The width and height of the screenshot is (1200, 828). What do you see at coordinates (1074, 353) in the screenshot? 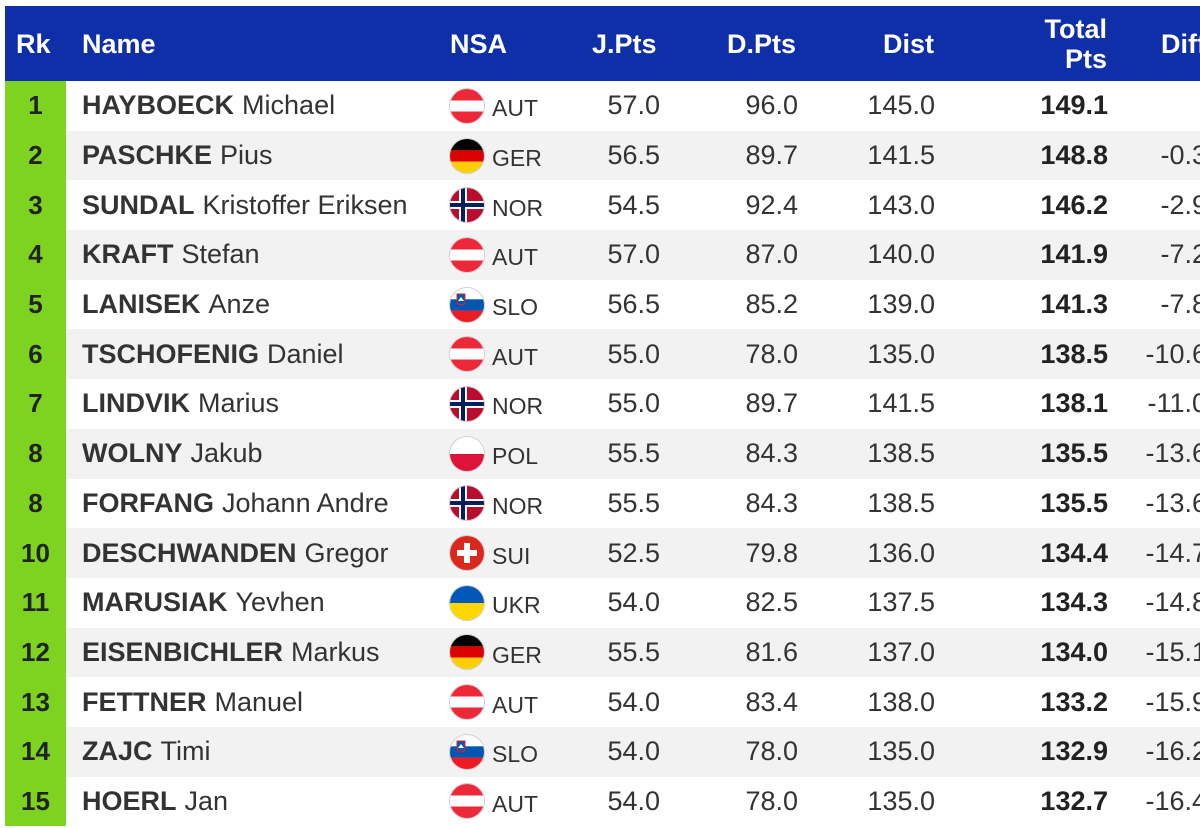
I see `total-points-cell: 138.5` at bounding box center [1074, 353].